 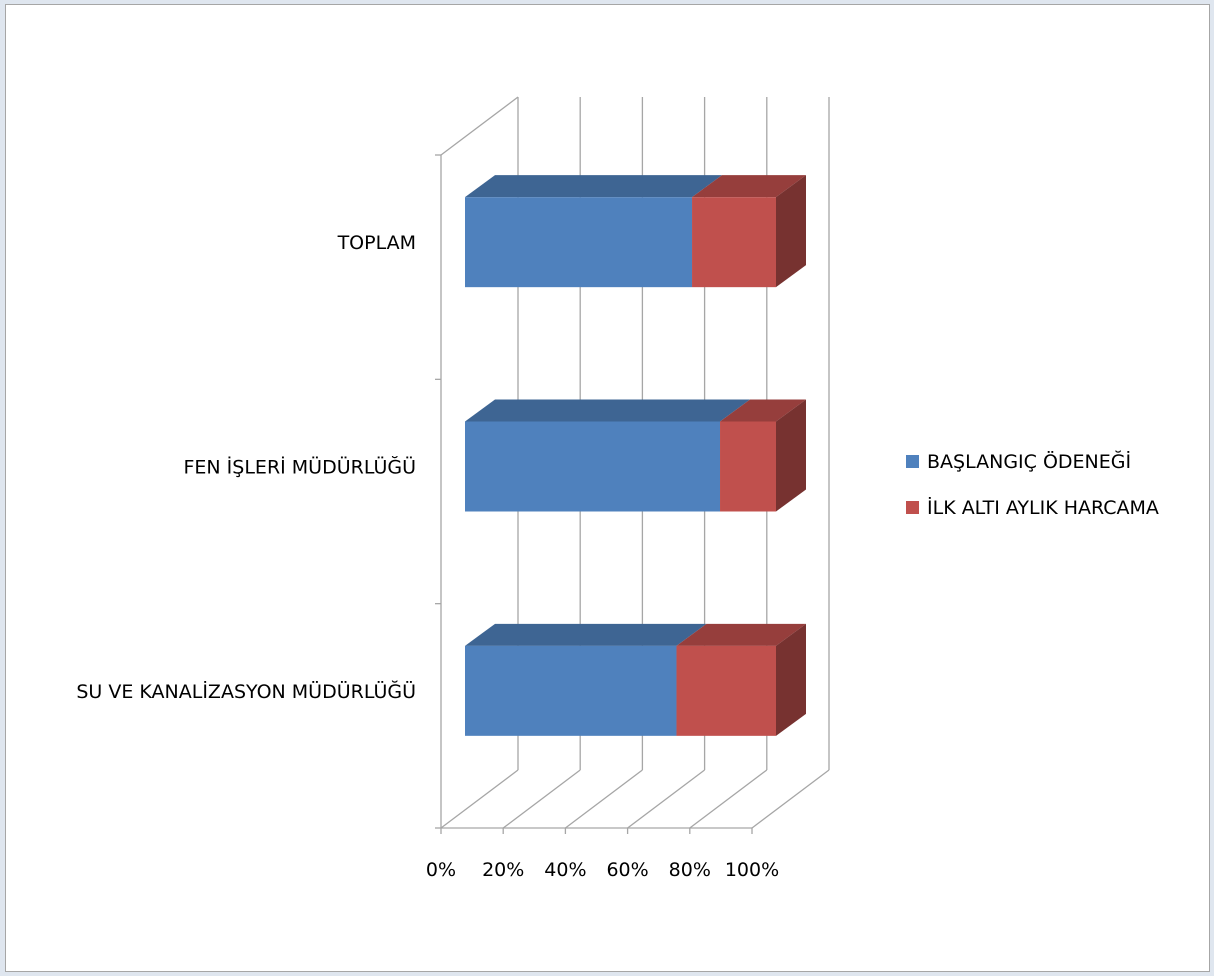 I want to click on x-tick-label: 0%, so click(x=441, y=870).